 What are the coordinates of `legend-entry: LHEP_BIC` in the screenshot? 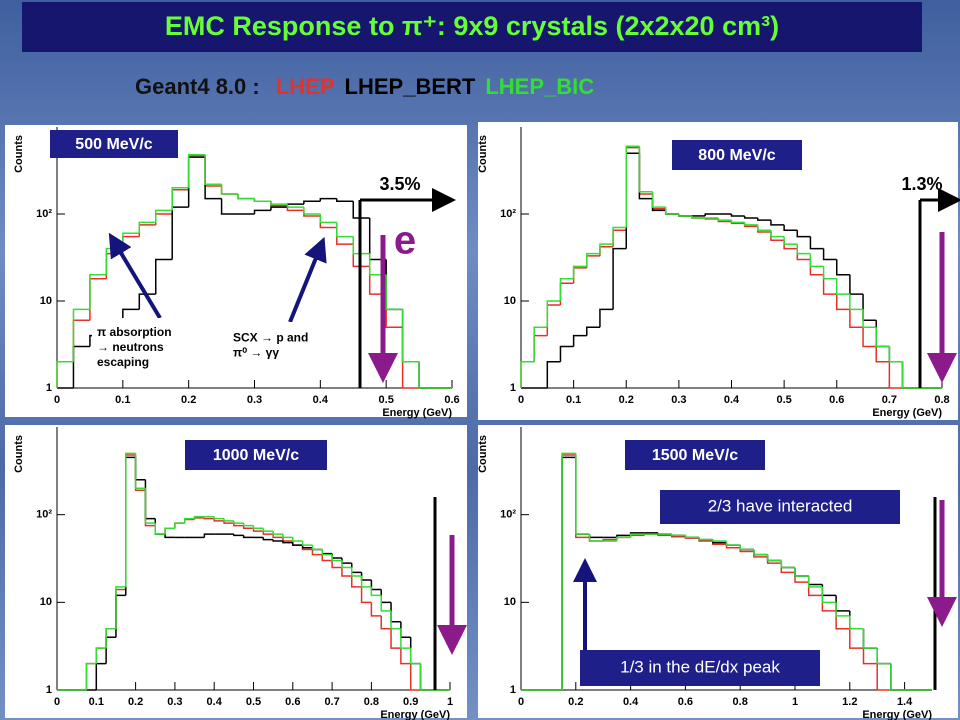 It's located at (539, 86).